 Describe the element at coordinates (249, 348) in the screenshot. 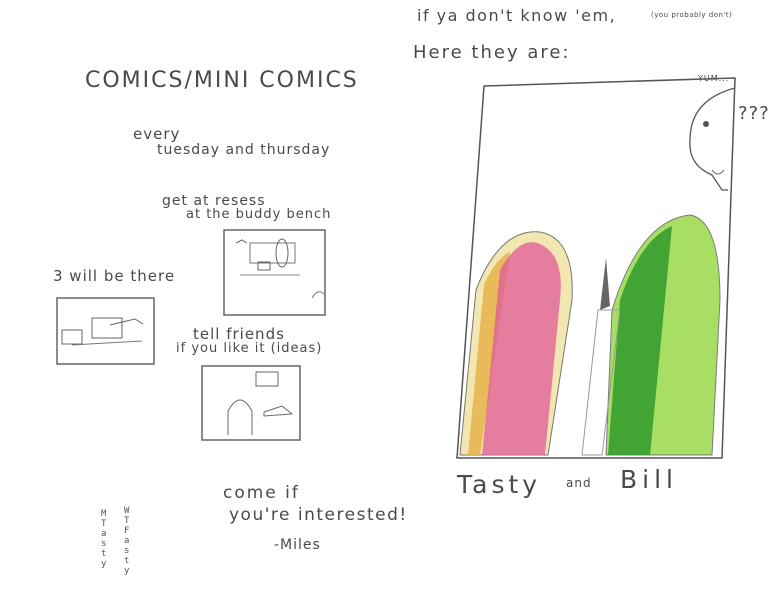

I see `if-you-like-it: if you like it (ideas)` at that location.